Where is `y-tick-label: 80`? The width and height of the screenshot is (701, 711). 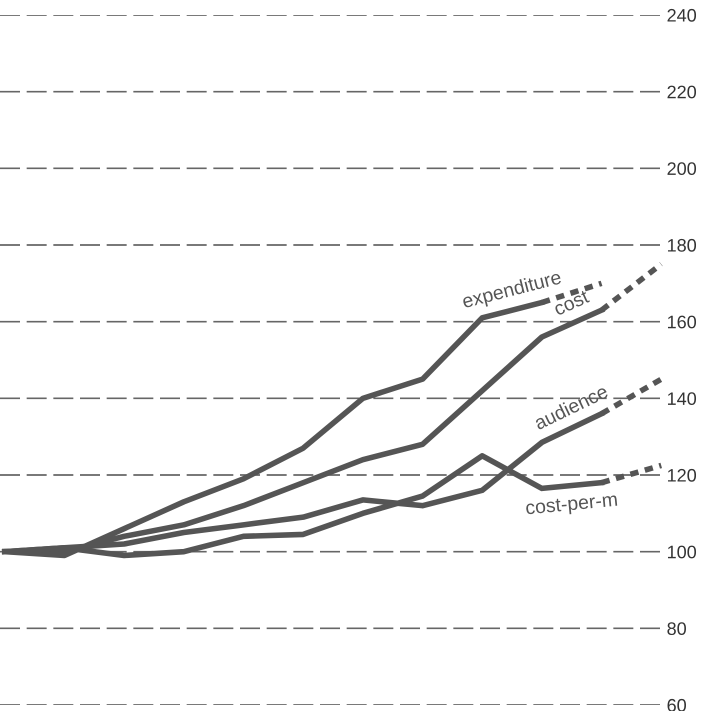
y-tick-label: 80 is located at coordinates (676, 629).